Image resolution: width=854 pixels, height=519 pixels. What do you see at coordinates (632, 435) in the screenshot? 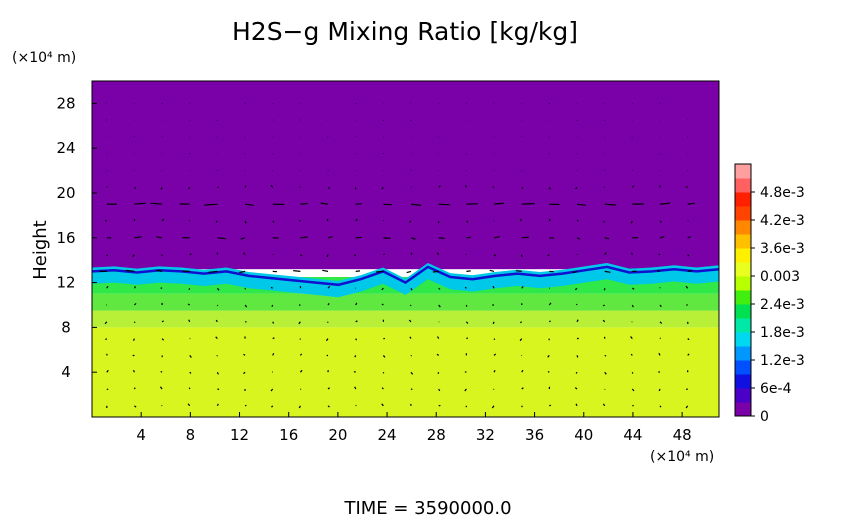
I see `x-tick-label: 44` at bounding box center [632, 435].